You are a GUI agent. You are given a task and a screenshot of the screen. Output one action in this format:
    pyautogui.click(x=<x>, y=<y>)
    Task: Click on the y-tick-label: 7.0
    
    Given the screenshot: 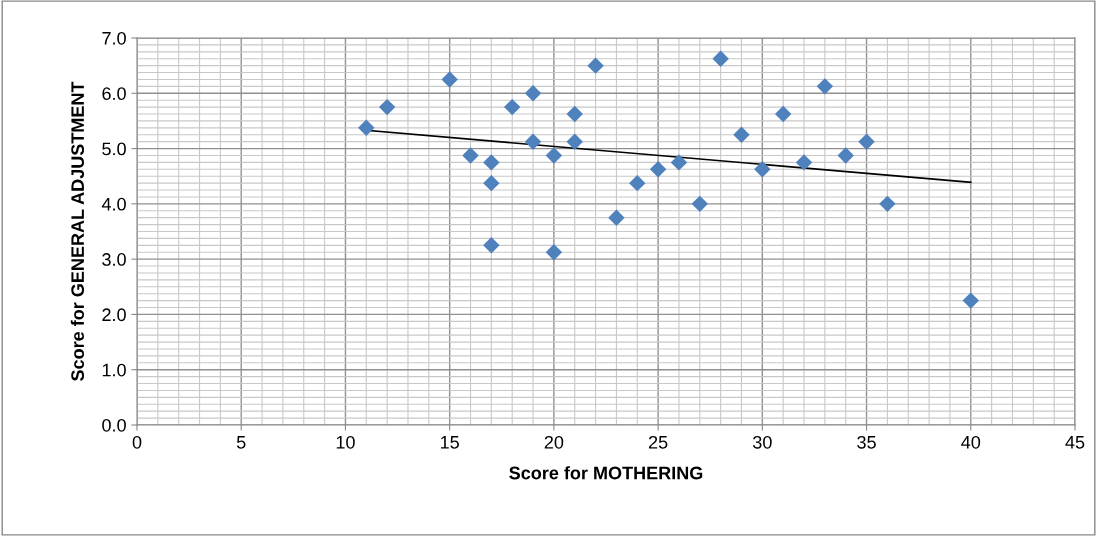 What is the action you would take?
    pyautogui.click(x=114, y=38)
    